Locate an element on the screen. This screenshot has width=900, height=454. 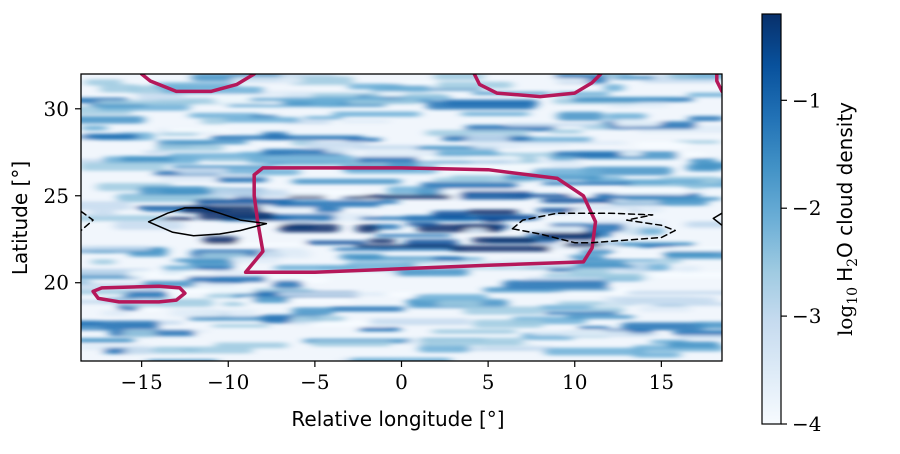
x-tick-label: 15 is located at coordinates (661, 382).